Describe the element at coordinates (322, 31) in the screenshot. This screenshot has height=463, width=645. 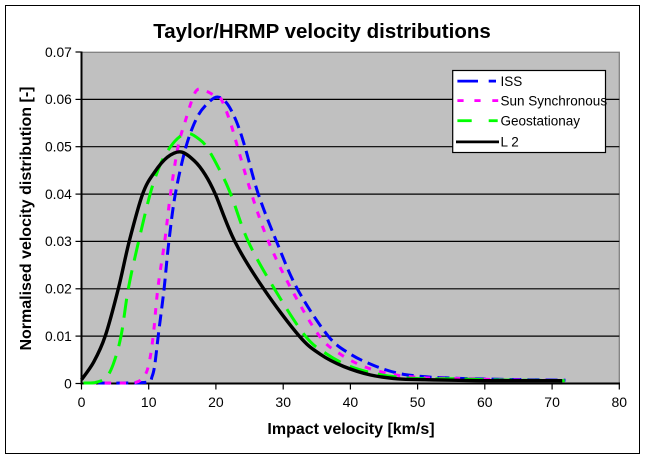
I see `svg-text:Taylor/HRMP velocity distribut: Taylor/HRMP velocity distributions` at that location.